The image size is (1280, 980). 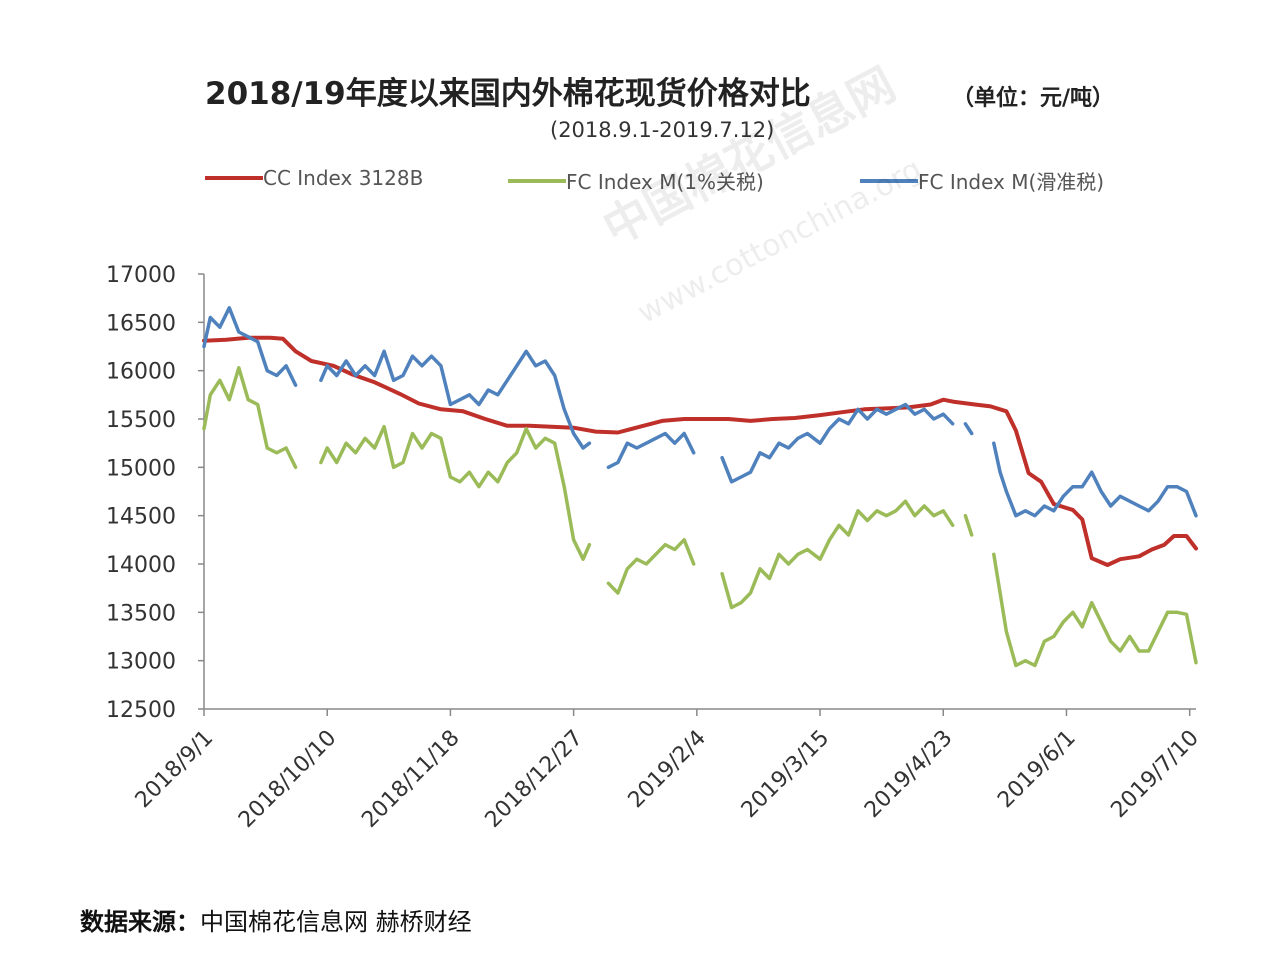 What do you see at coordinates (336, 922) in the screenshot?
I see `data-source-text: 中国棉花信息网 赫桥财经` at bounding box center [336, 922].